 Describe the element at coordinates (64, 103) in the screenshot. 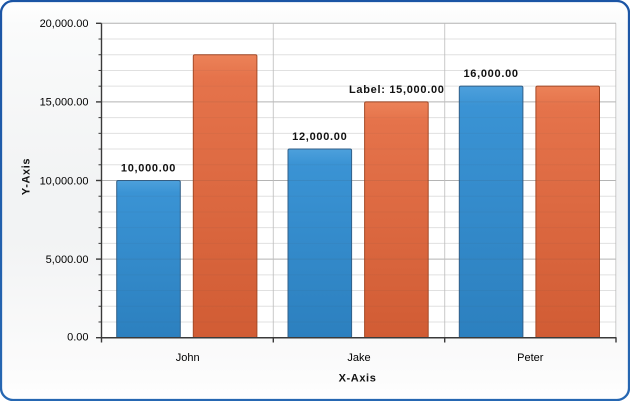

I see `svg-text: 15,000.00` at that location.